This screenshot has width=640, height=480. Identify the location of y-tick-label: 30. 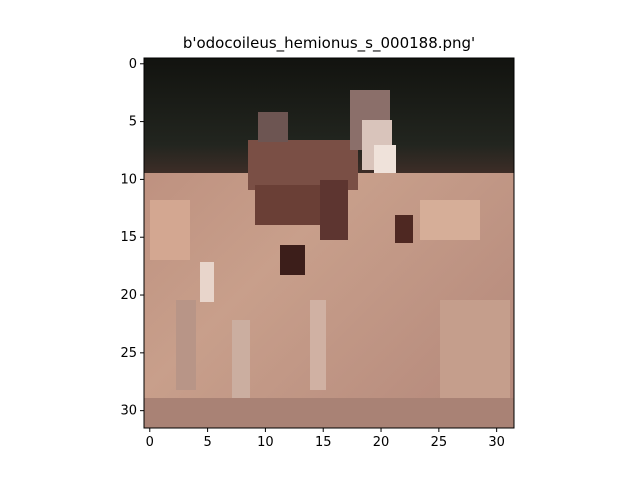
(128, 411).